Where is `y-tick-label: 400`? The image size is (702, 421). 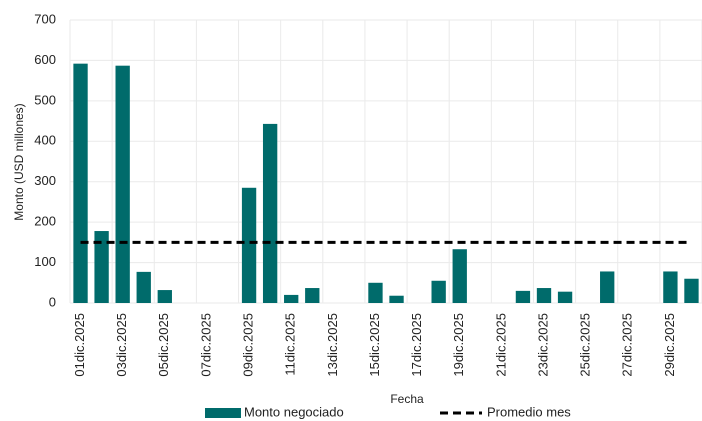 y-tick-label: 400 is located at coordinates (45, 140).